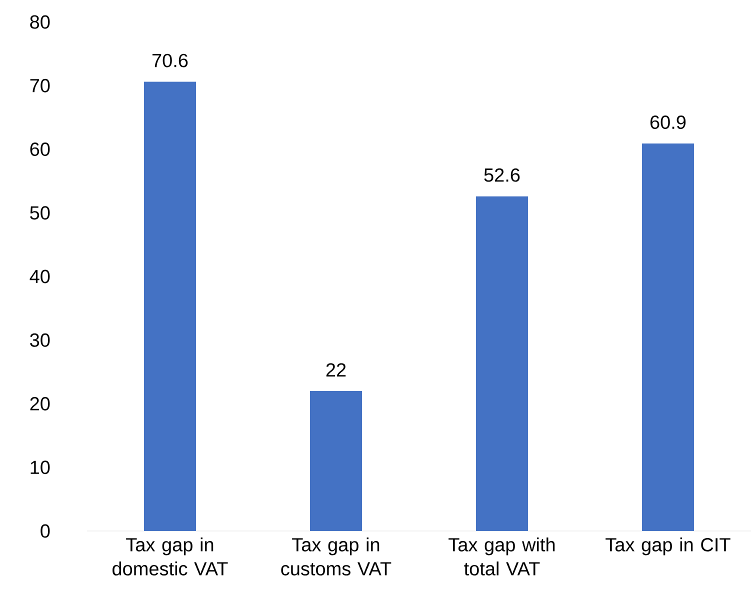  What do you see at coordinates (40, 149) in the screenshot?
I see `y-tick-label: 60` at bounding box center [40, 149].